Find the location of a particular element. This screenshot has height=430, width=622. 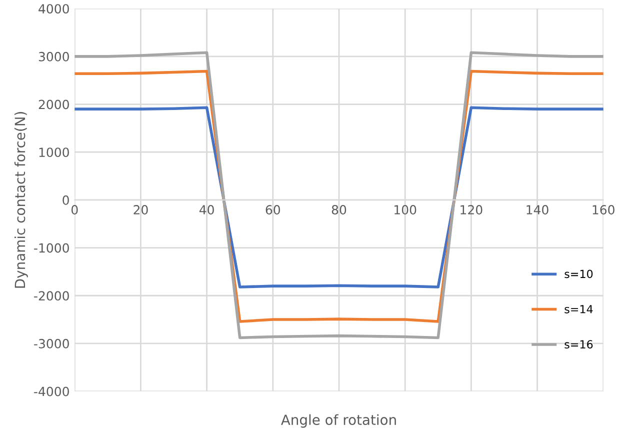

x-tick-label: 120 is located at coordinates (471, 209).